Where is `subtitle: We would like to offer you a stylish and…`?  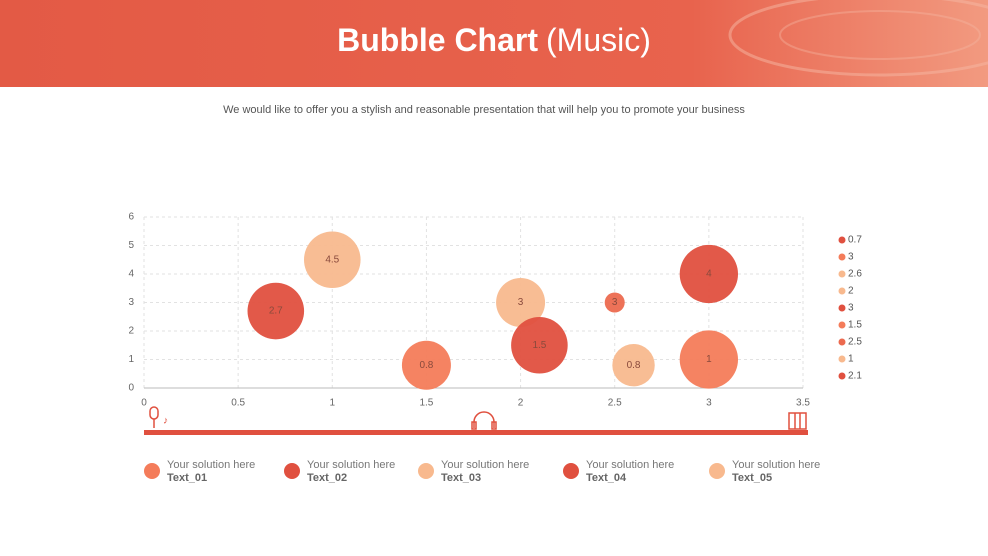 subtitle: We would like to offer you a stylish and… is located at coordinates (484, 110).